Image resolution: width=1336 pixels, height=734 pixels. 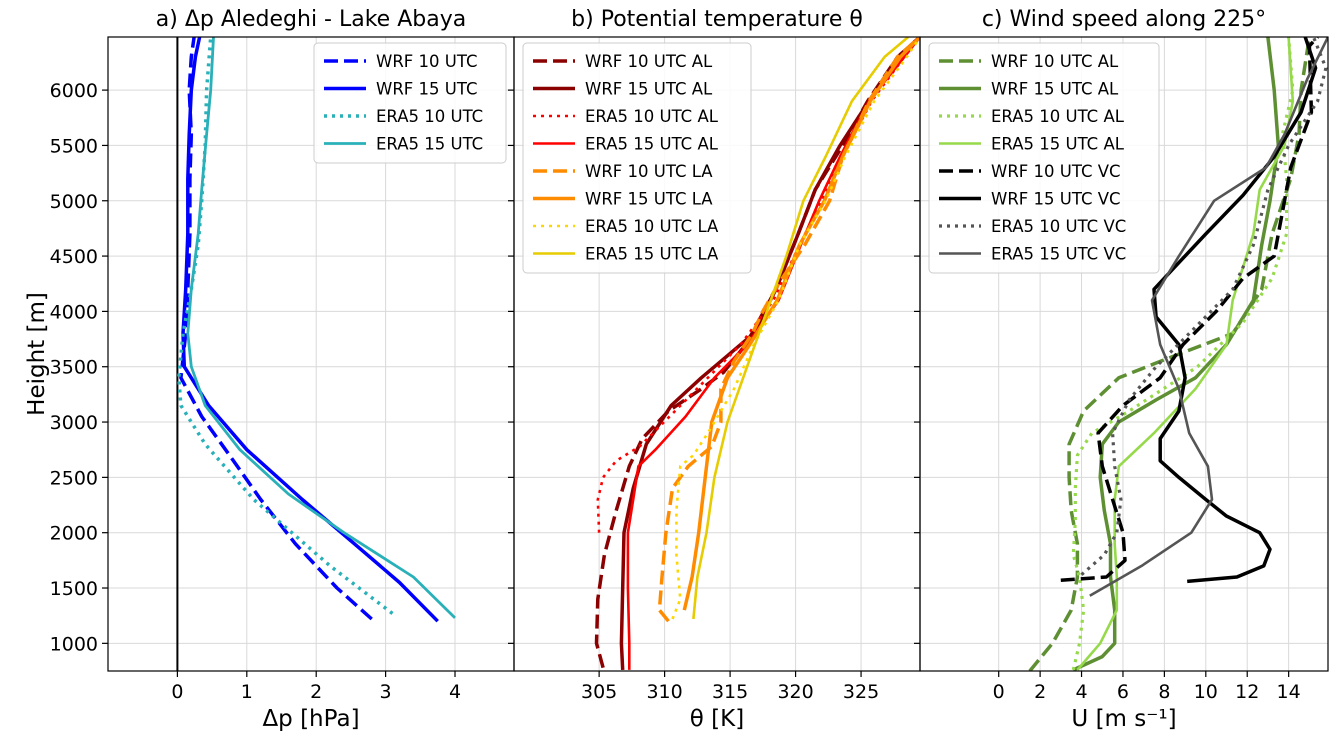 I want to click on x-tick-label: 315, so click(x=730, y=692).